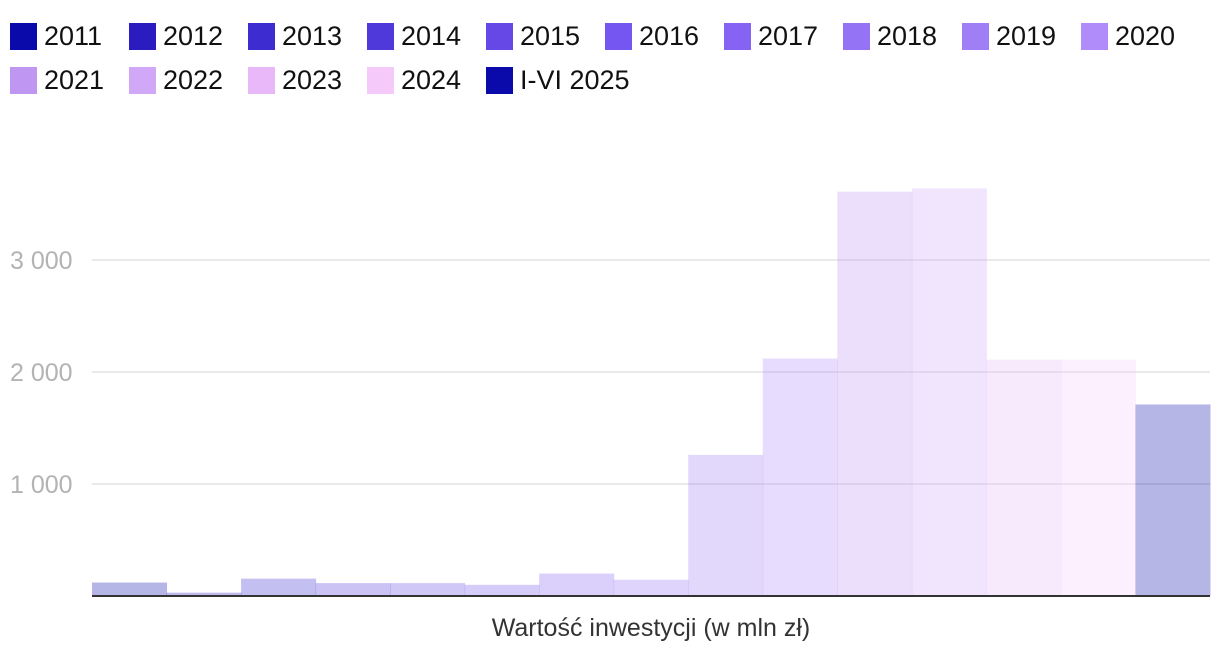  I want to click on y-tick-label: 3 000, so click(41, 261).